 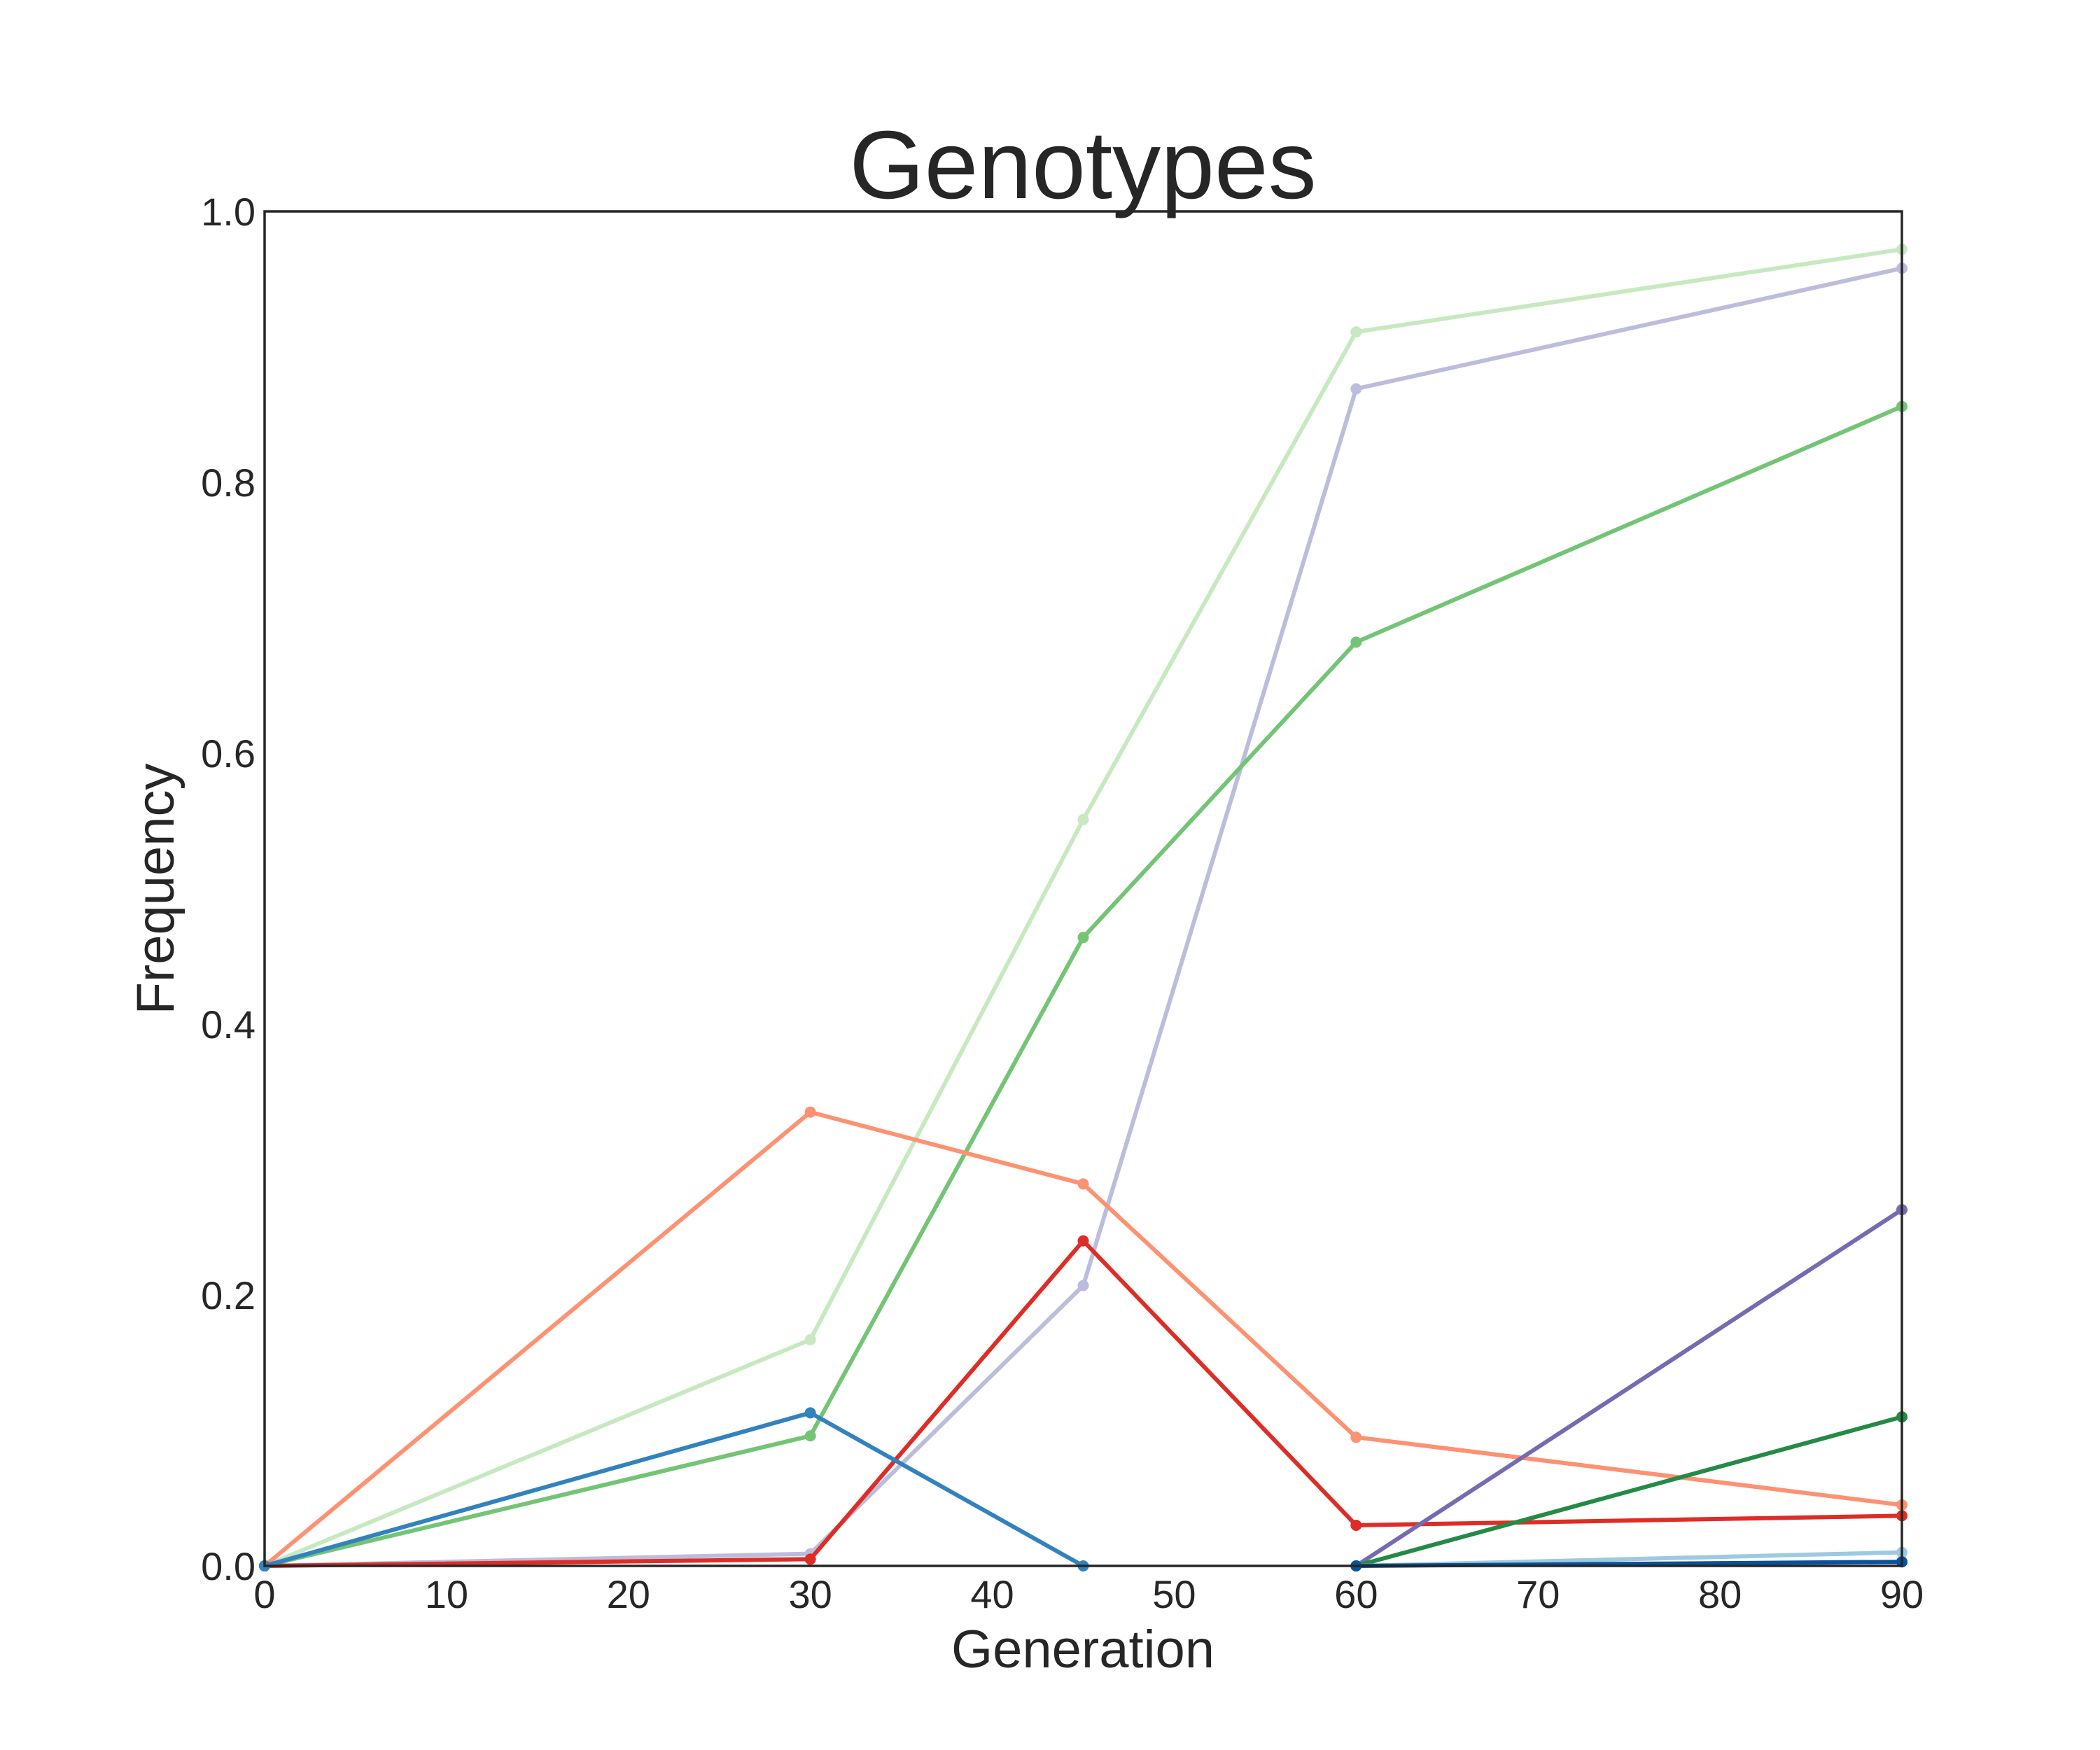 I want to click on y-tick-label: 0.8, so click(x=228, y=483).